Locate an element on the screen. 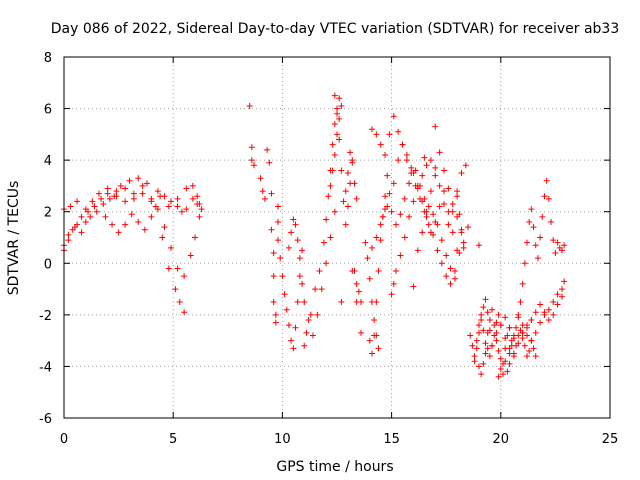 The height and width of the screenshot is (480, 640). x-tick-label: 5 is located at coordinates (173, 439).